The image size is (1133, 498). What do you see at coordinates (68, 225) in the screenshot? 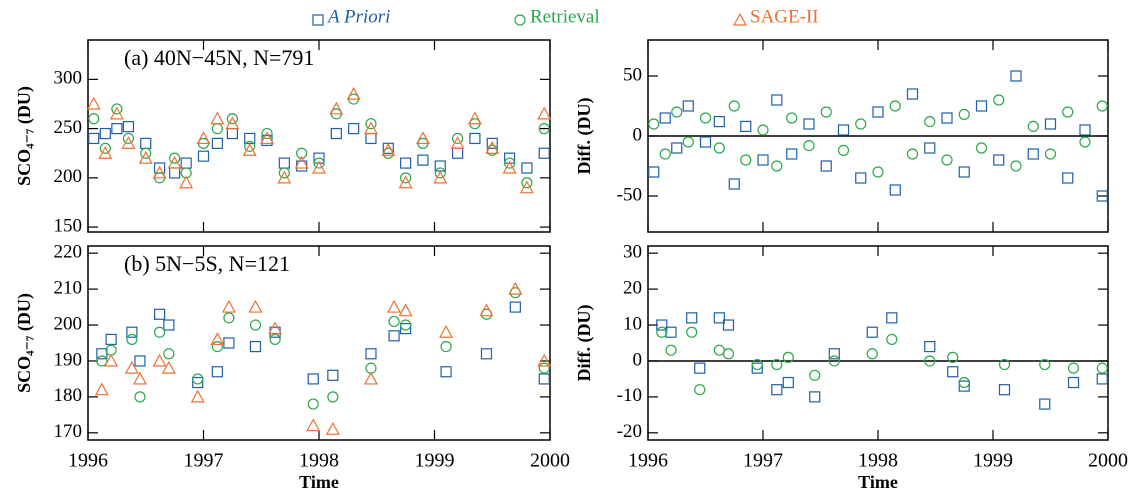
I see `y-tick-label: 150` at bounding box center [68, 225].